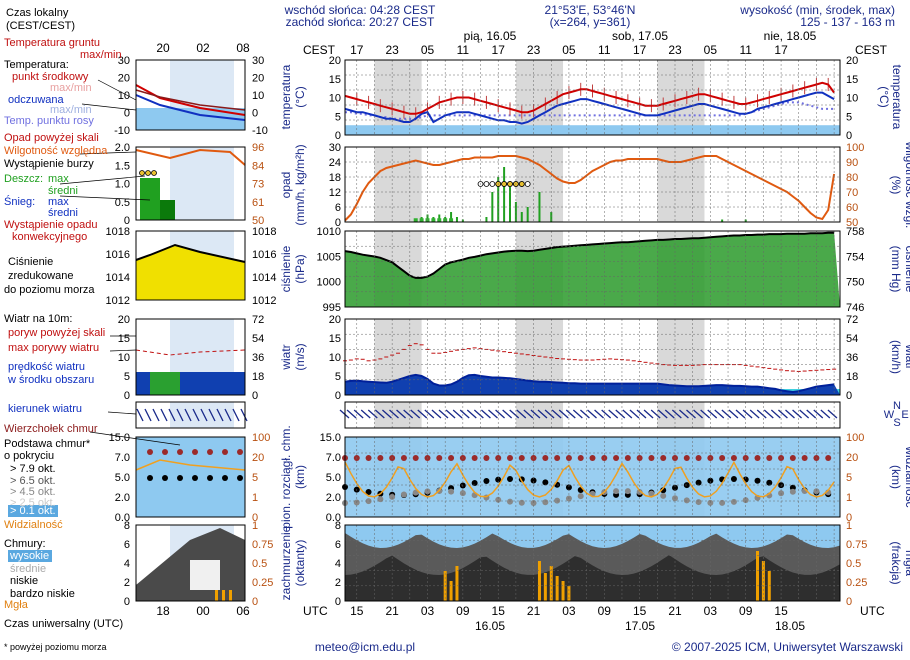  I want to click on y-tick-left: 1005, so click(329, 257).